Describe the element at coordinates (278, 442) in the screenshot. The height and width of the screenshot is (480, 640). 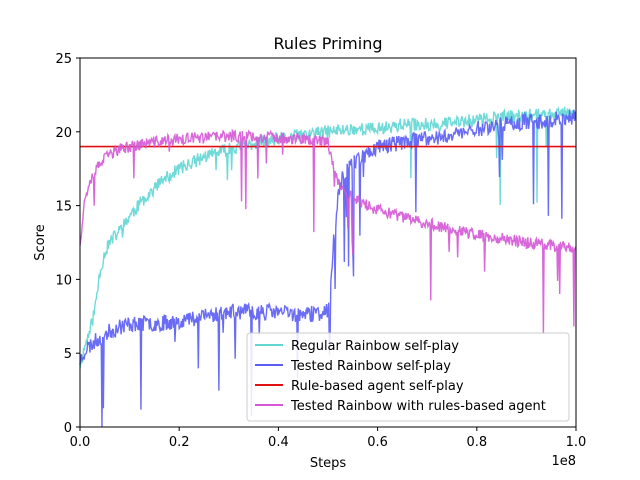
I see `x-tick-label: 0.4` at that location.